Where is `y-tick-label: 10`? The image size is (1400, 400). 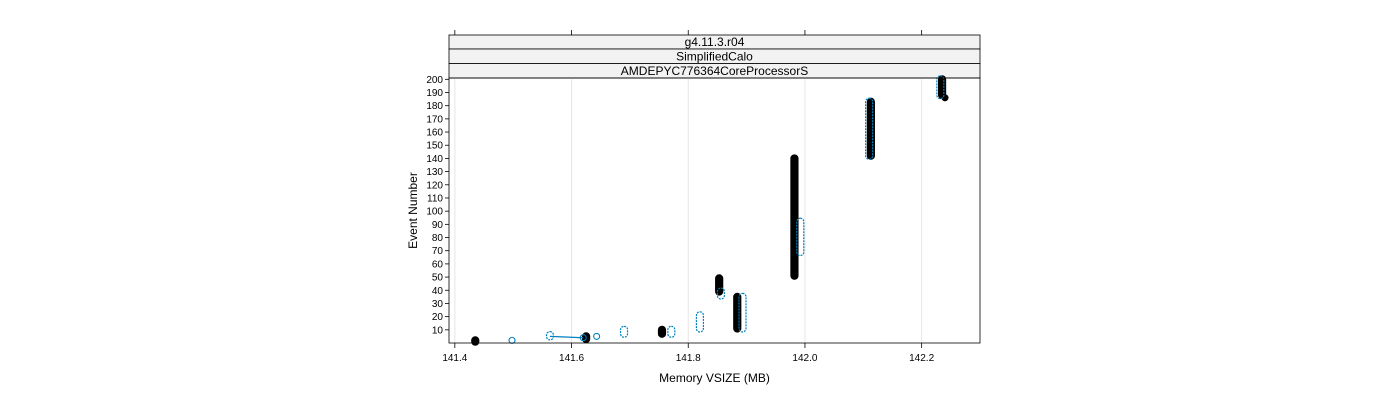
y-tick-label: 10 is located at coordinates (438, 330).